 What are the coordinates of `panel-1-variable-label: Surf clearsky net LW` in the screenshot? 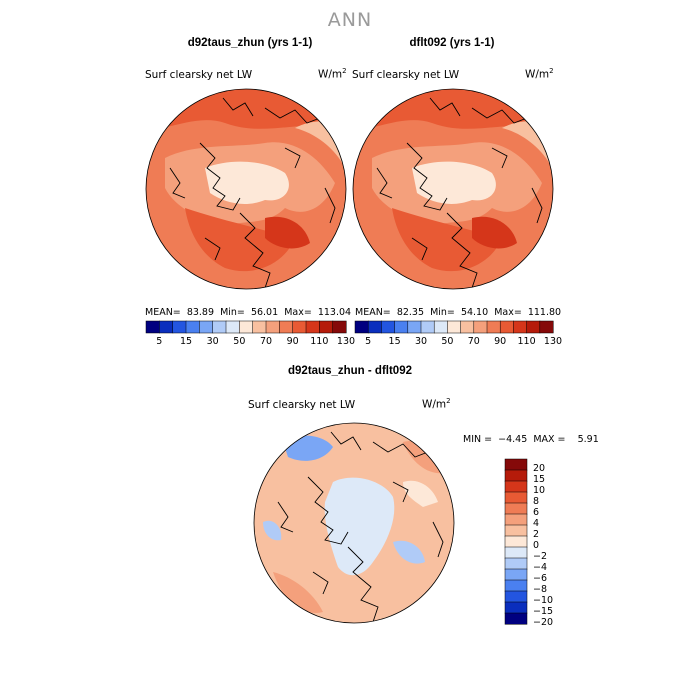 It's located at (199, 75).